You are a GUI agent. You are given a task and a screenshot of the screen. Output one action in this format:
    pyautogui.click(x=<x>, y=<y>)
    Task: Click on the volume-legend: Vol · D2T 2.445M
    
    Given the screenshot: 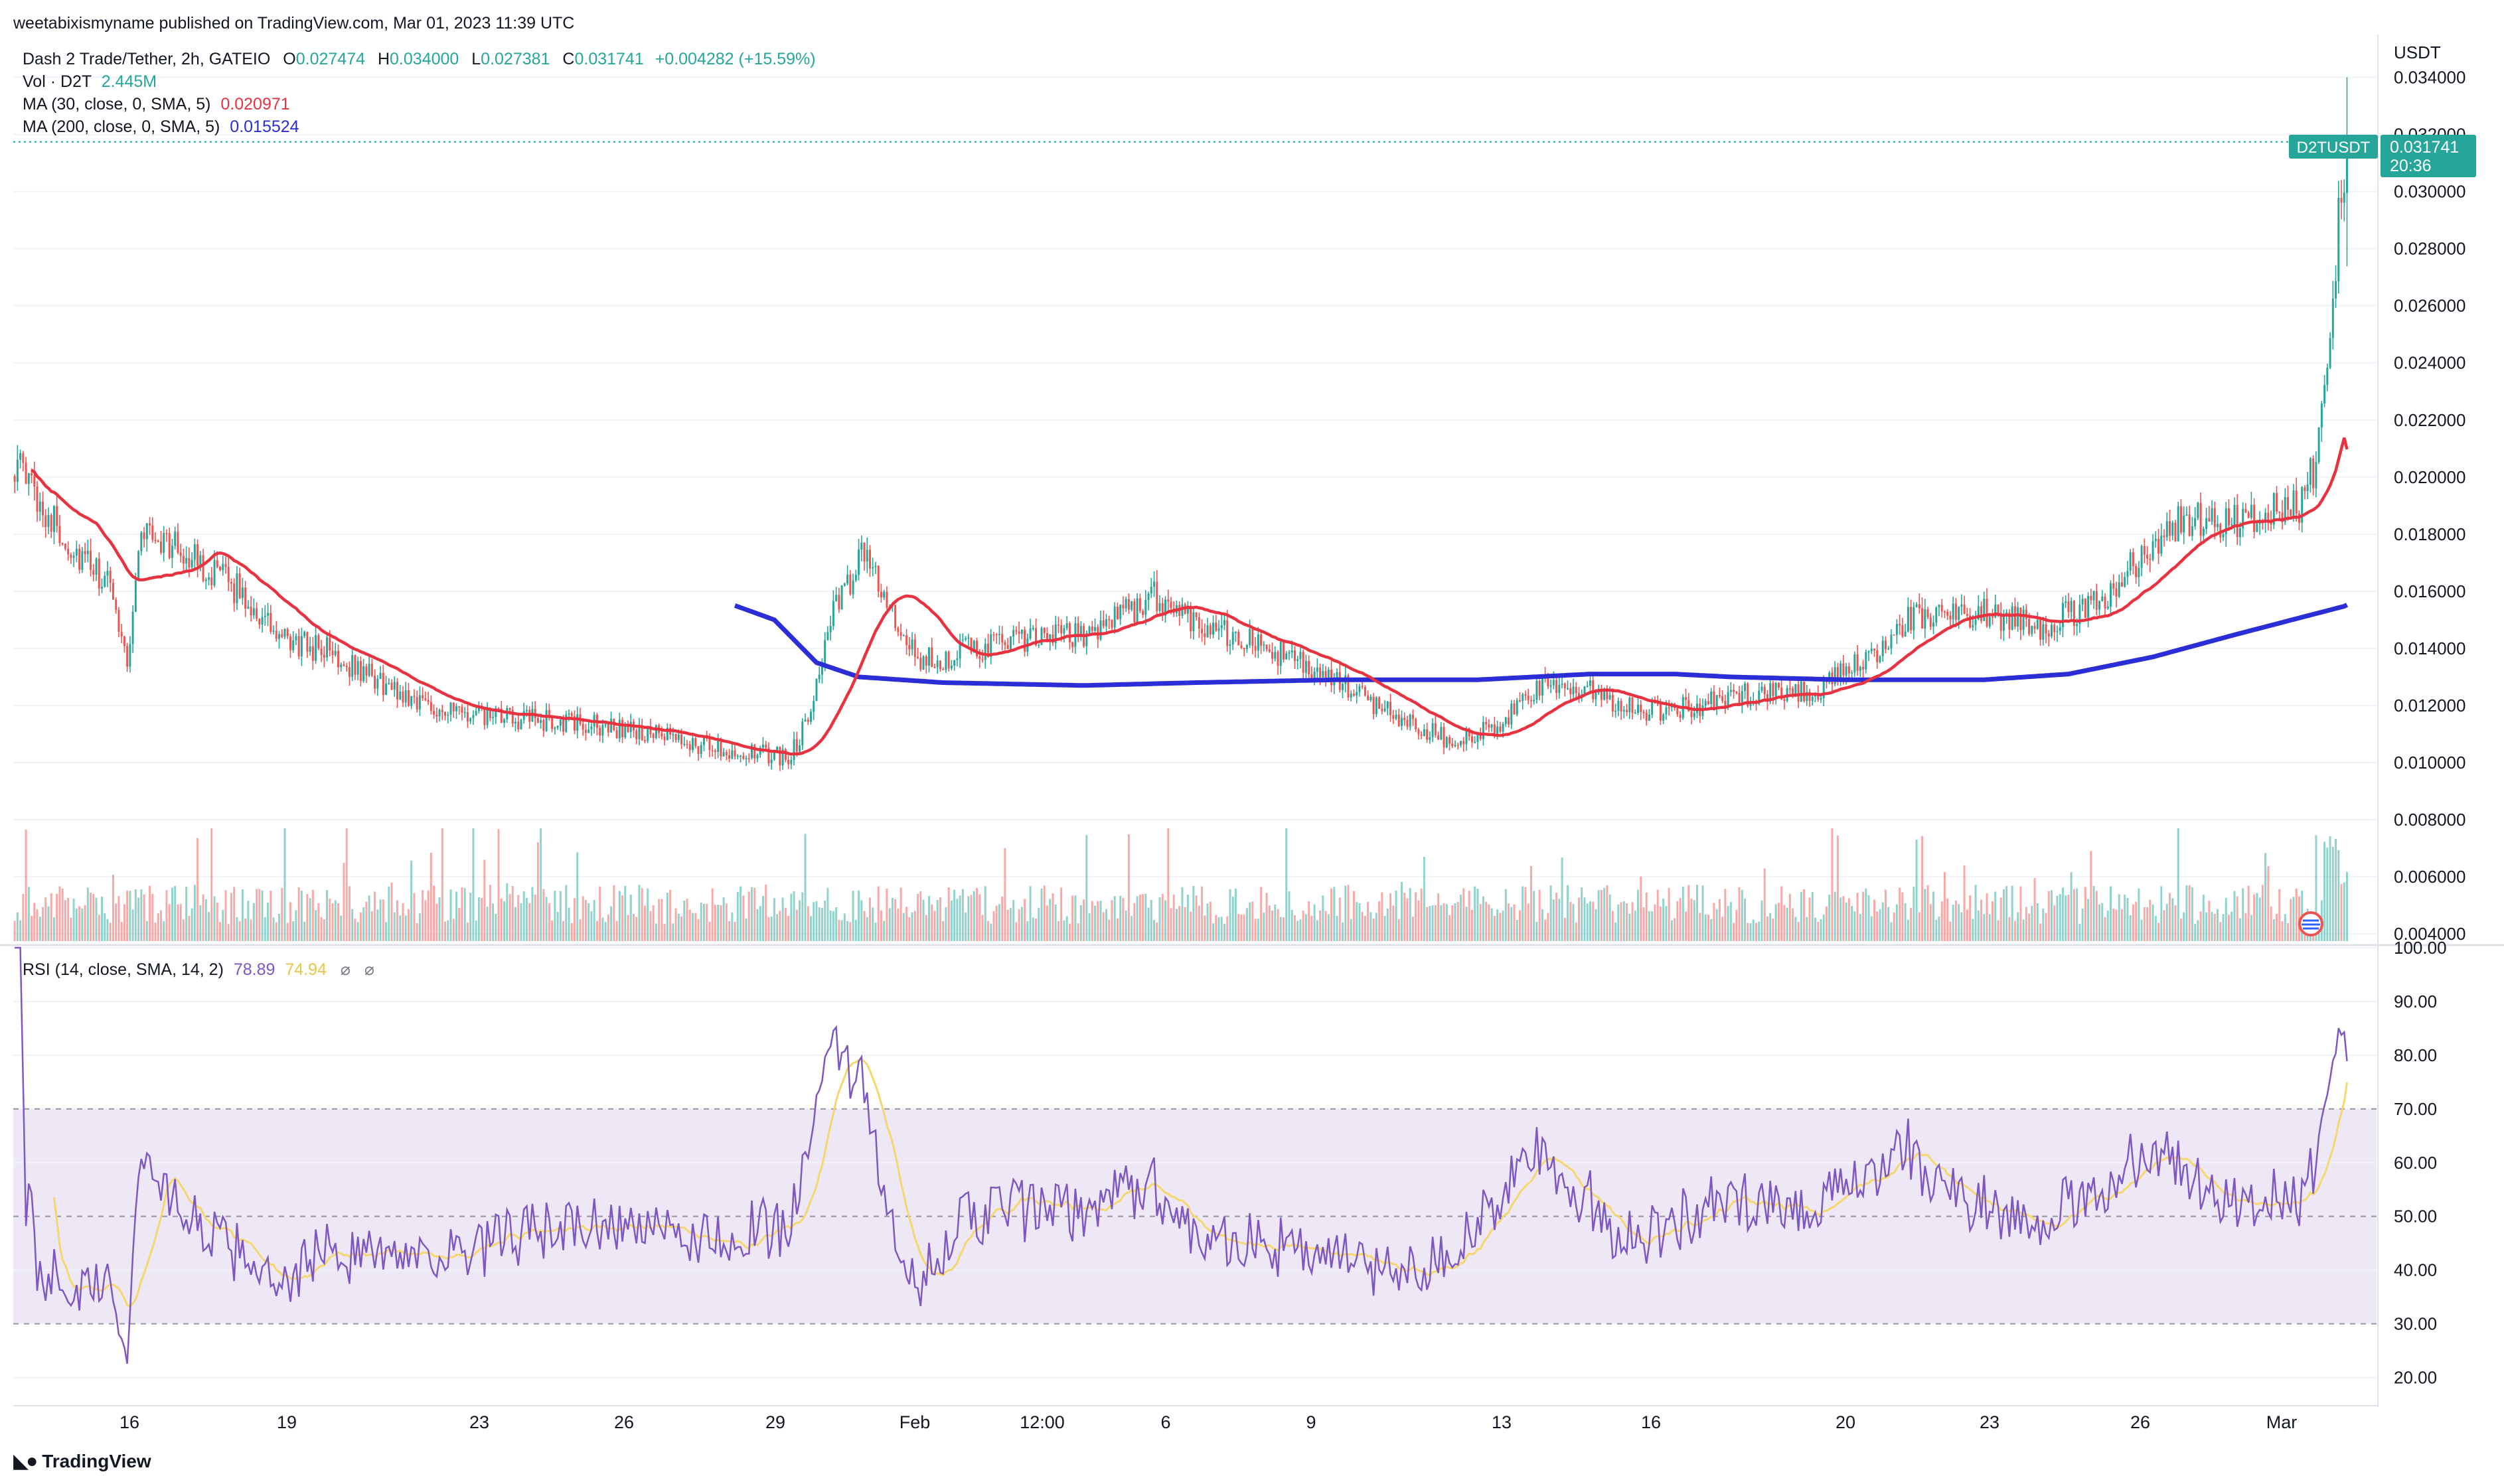 What is the action you would take?
    pyautogui.click(x=90, y=81)
    